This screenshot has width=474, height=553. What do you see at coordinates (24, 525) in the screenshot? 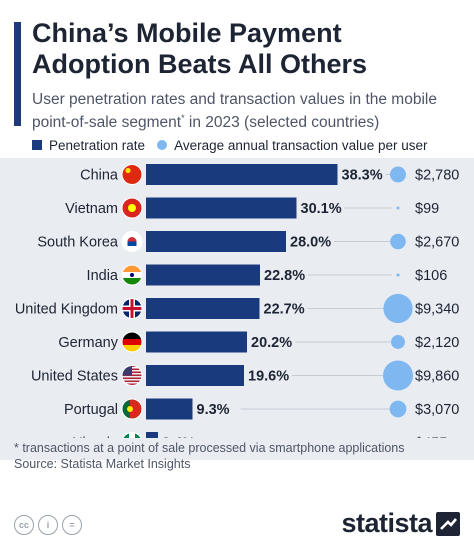
I see `cc-icon: cc` at bounding box center [24, 525].